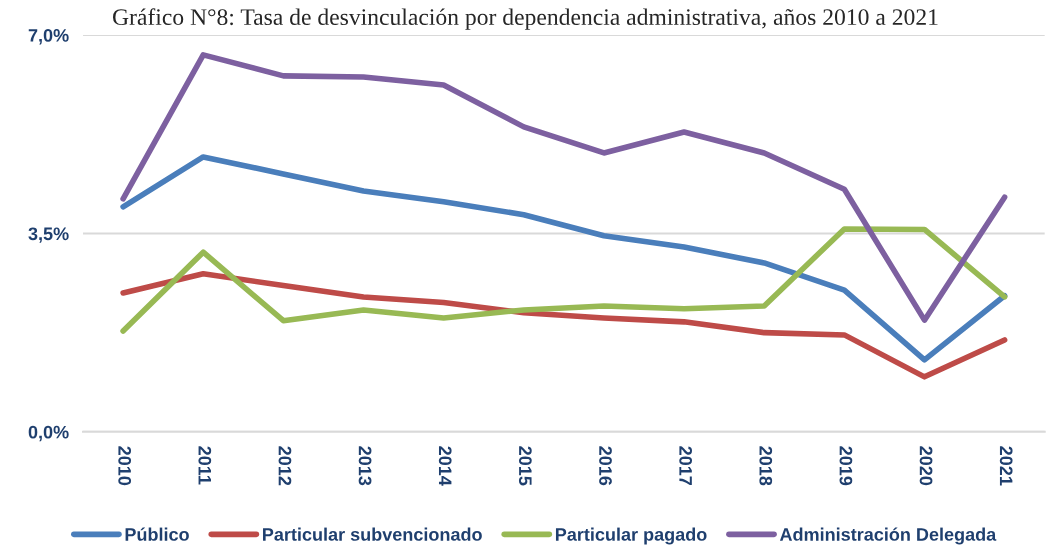 The height and width of the screenshot is (548, 1051). I want to click on x-tick-label: 2017, so click(686, 466).